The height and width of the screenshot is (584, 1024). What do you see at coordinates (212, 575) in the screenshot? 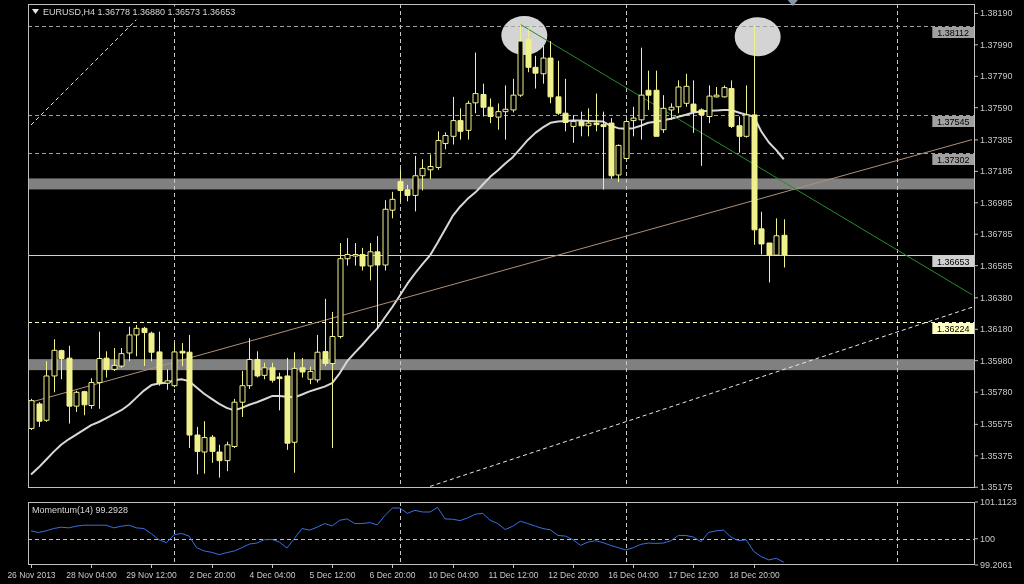
I see `x-tick-label: 2 Dec 20:00` at bounding box center [212, 575].